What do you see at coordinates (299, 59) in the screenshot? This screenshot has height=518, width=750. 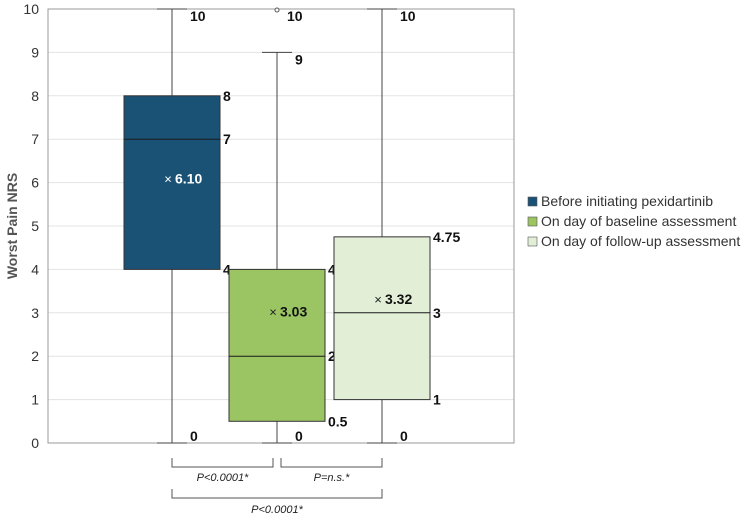 I see `label-max: 9` at bounding box center [299, 59].